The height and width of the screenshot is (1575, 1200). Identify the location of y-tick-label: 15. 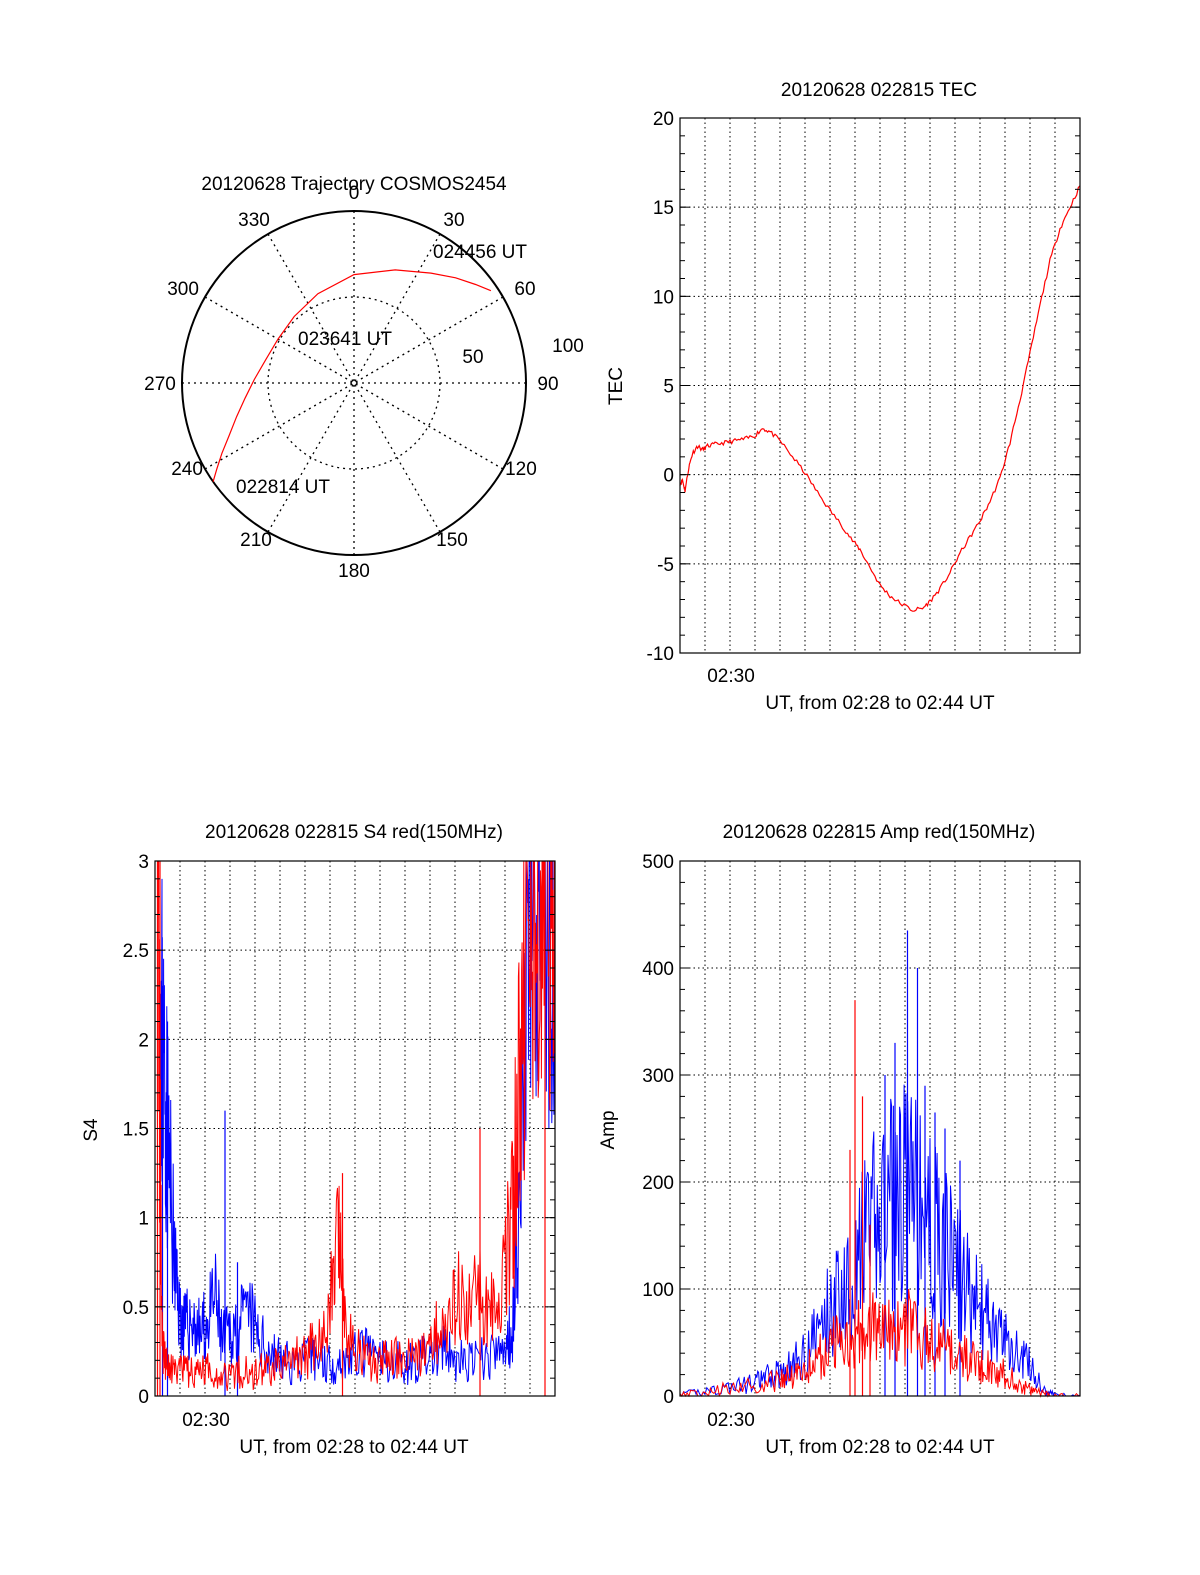
(663, 208).